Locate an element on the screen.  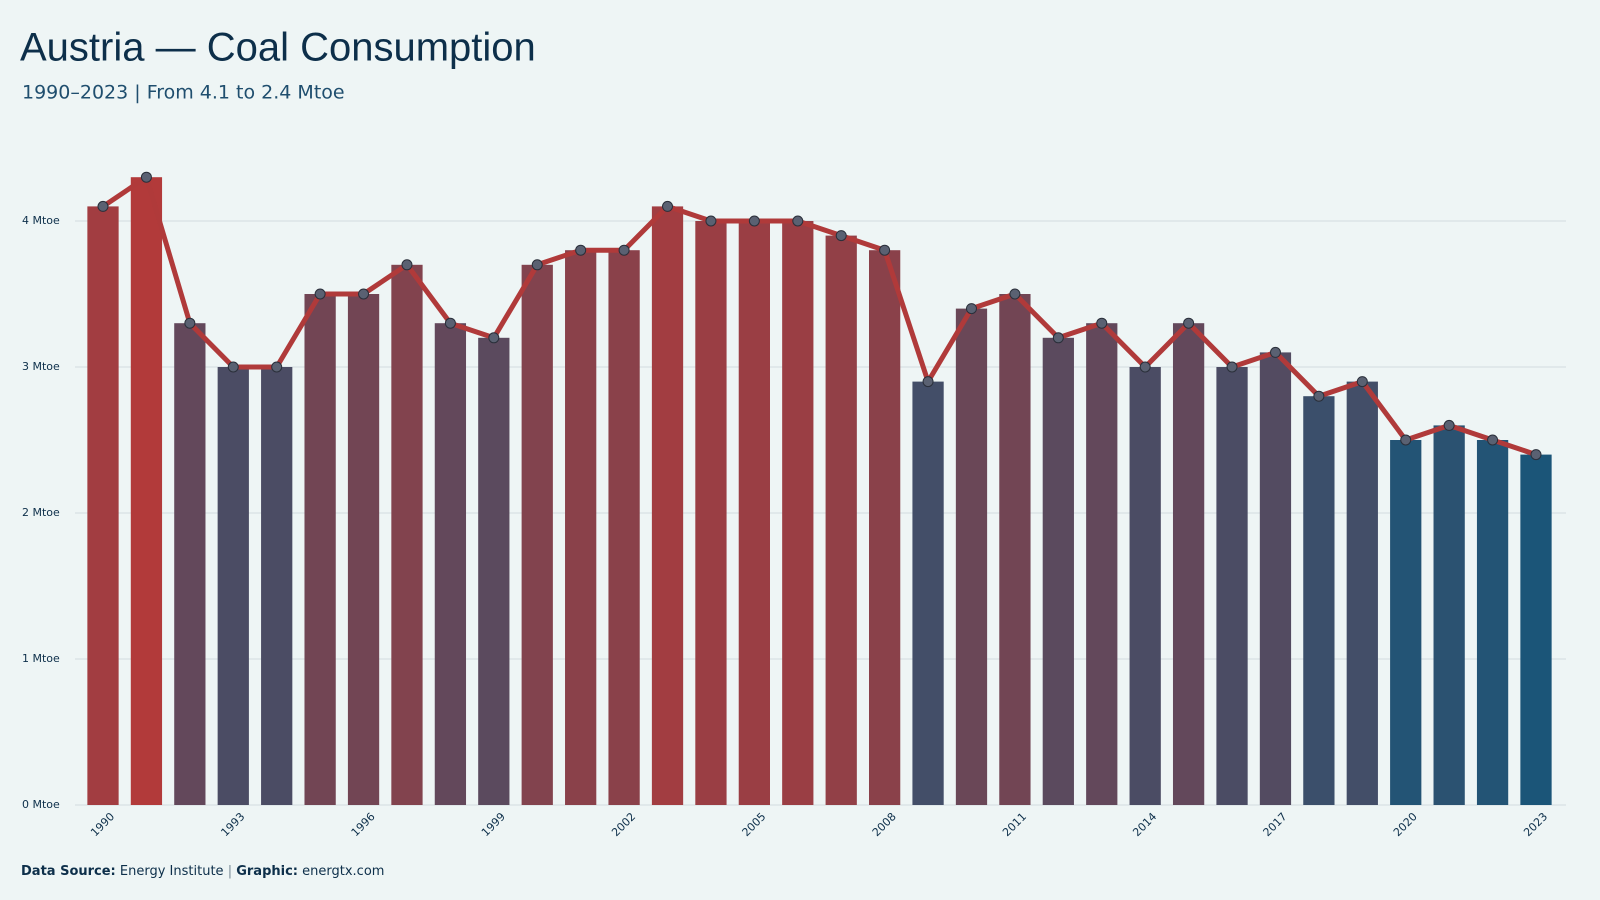
y-tick-label: 3 Mtoe is located at coordinates (41, 366).